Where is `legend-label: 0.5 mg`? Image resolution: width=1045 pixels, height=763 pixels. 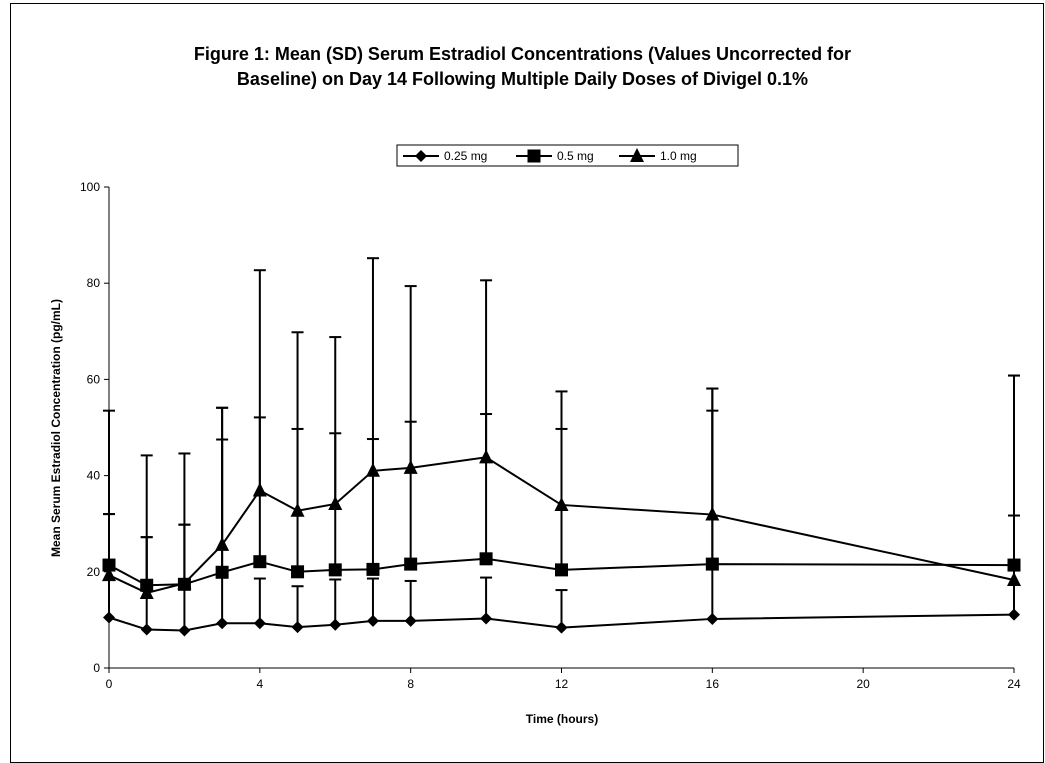
legend-label: 0.5 mg is located at coordinates (575, 156).